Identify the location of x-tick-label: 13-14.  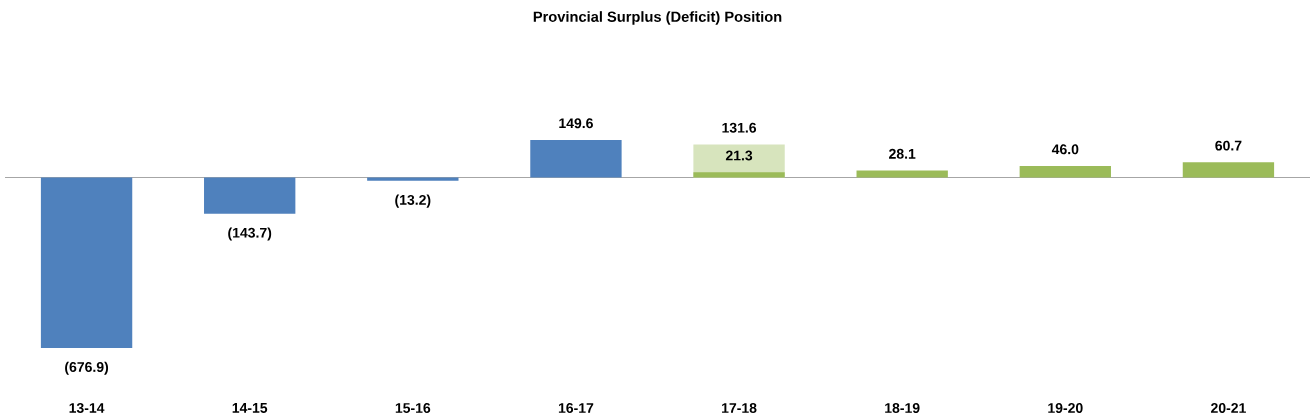
(87, 408).